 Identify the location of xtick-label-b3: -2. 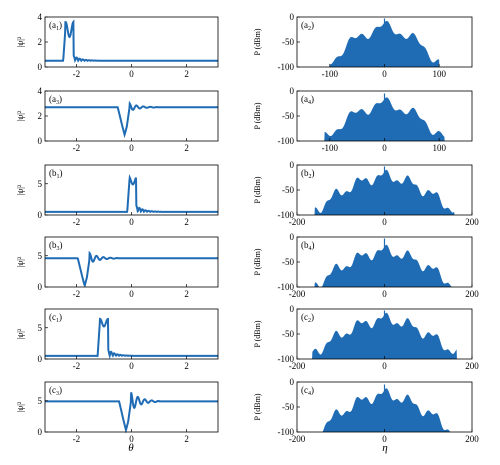
(77, 294).